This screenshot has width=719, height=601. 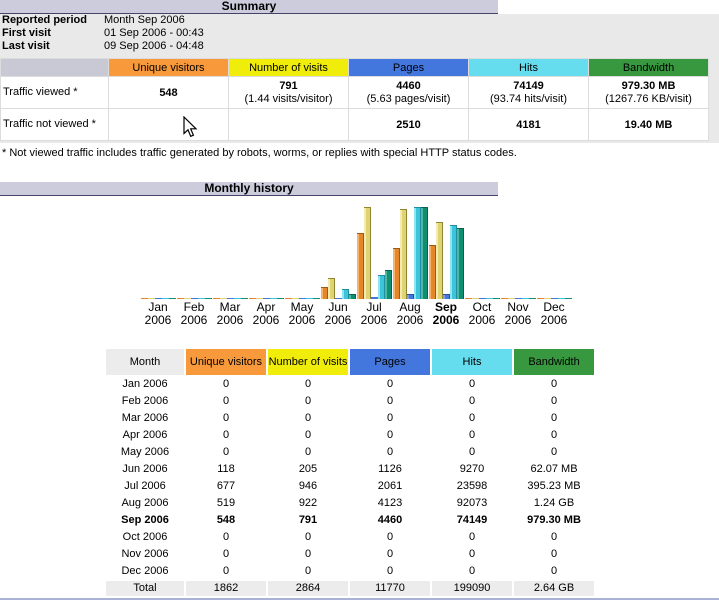 What do you see at coordinates (554, 486) in the screenshot?
I see `table-cell: 395.23 MB` at bounding box center [554, 486].